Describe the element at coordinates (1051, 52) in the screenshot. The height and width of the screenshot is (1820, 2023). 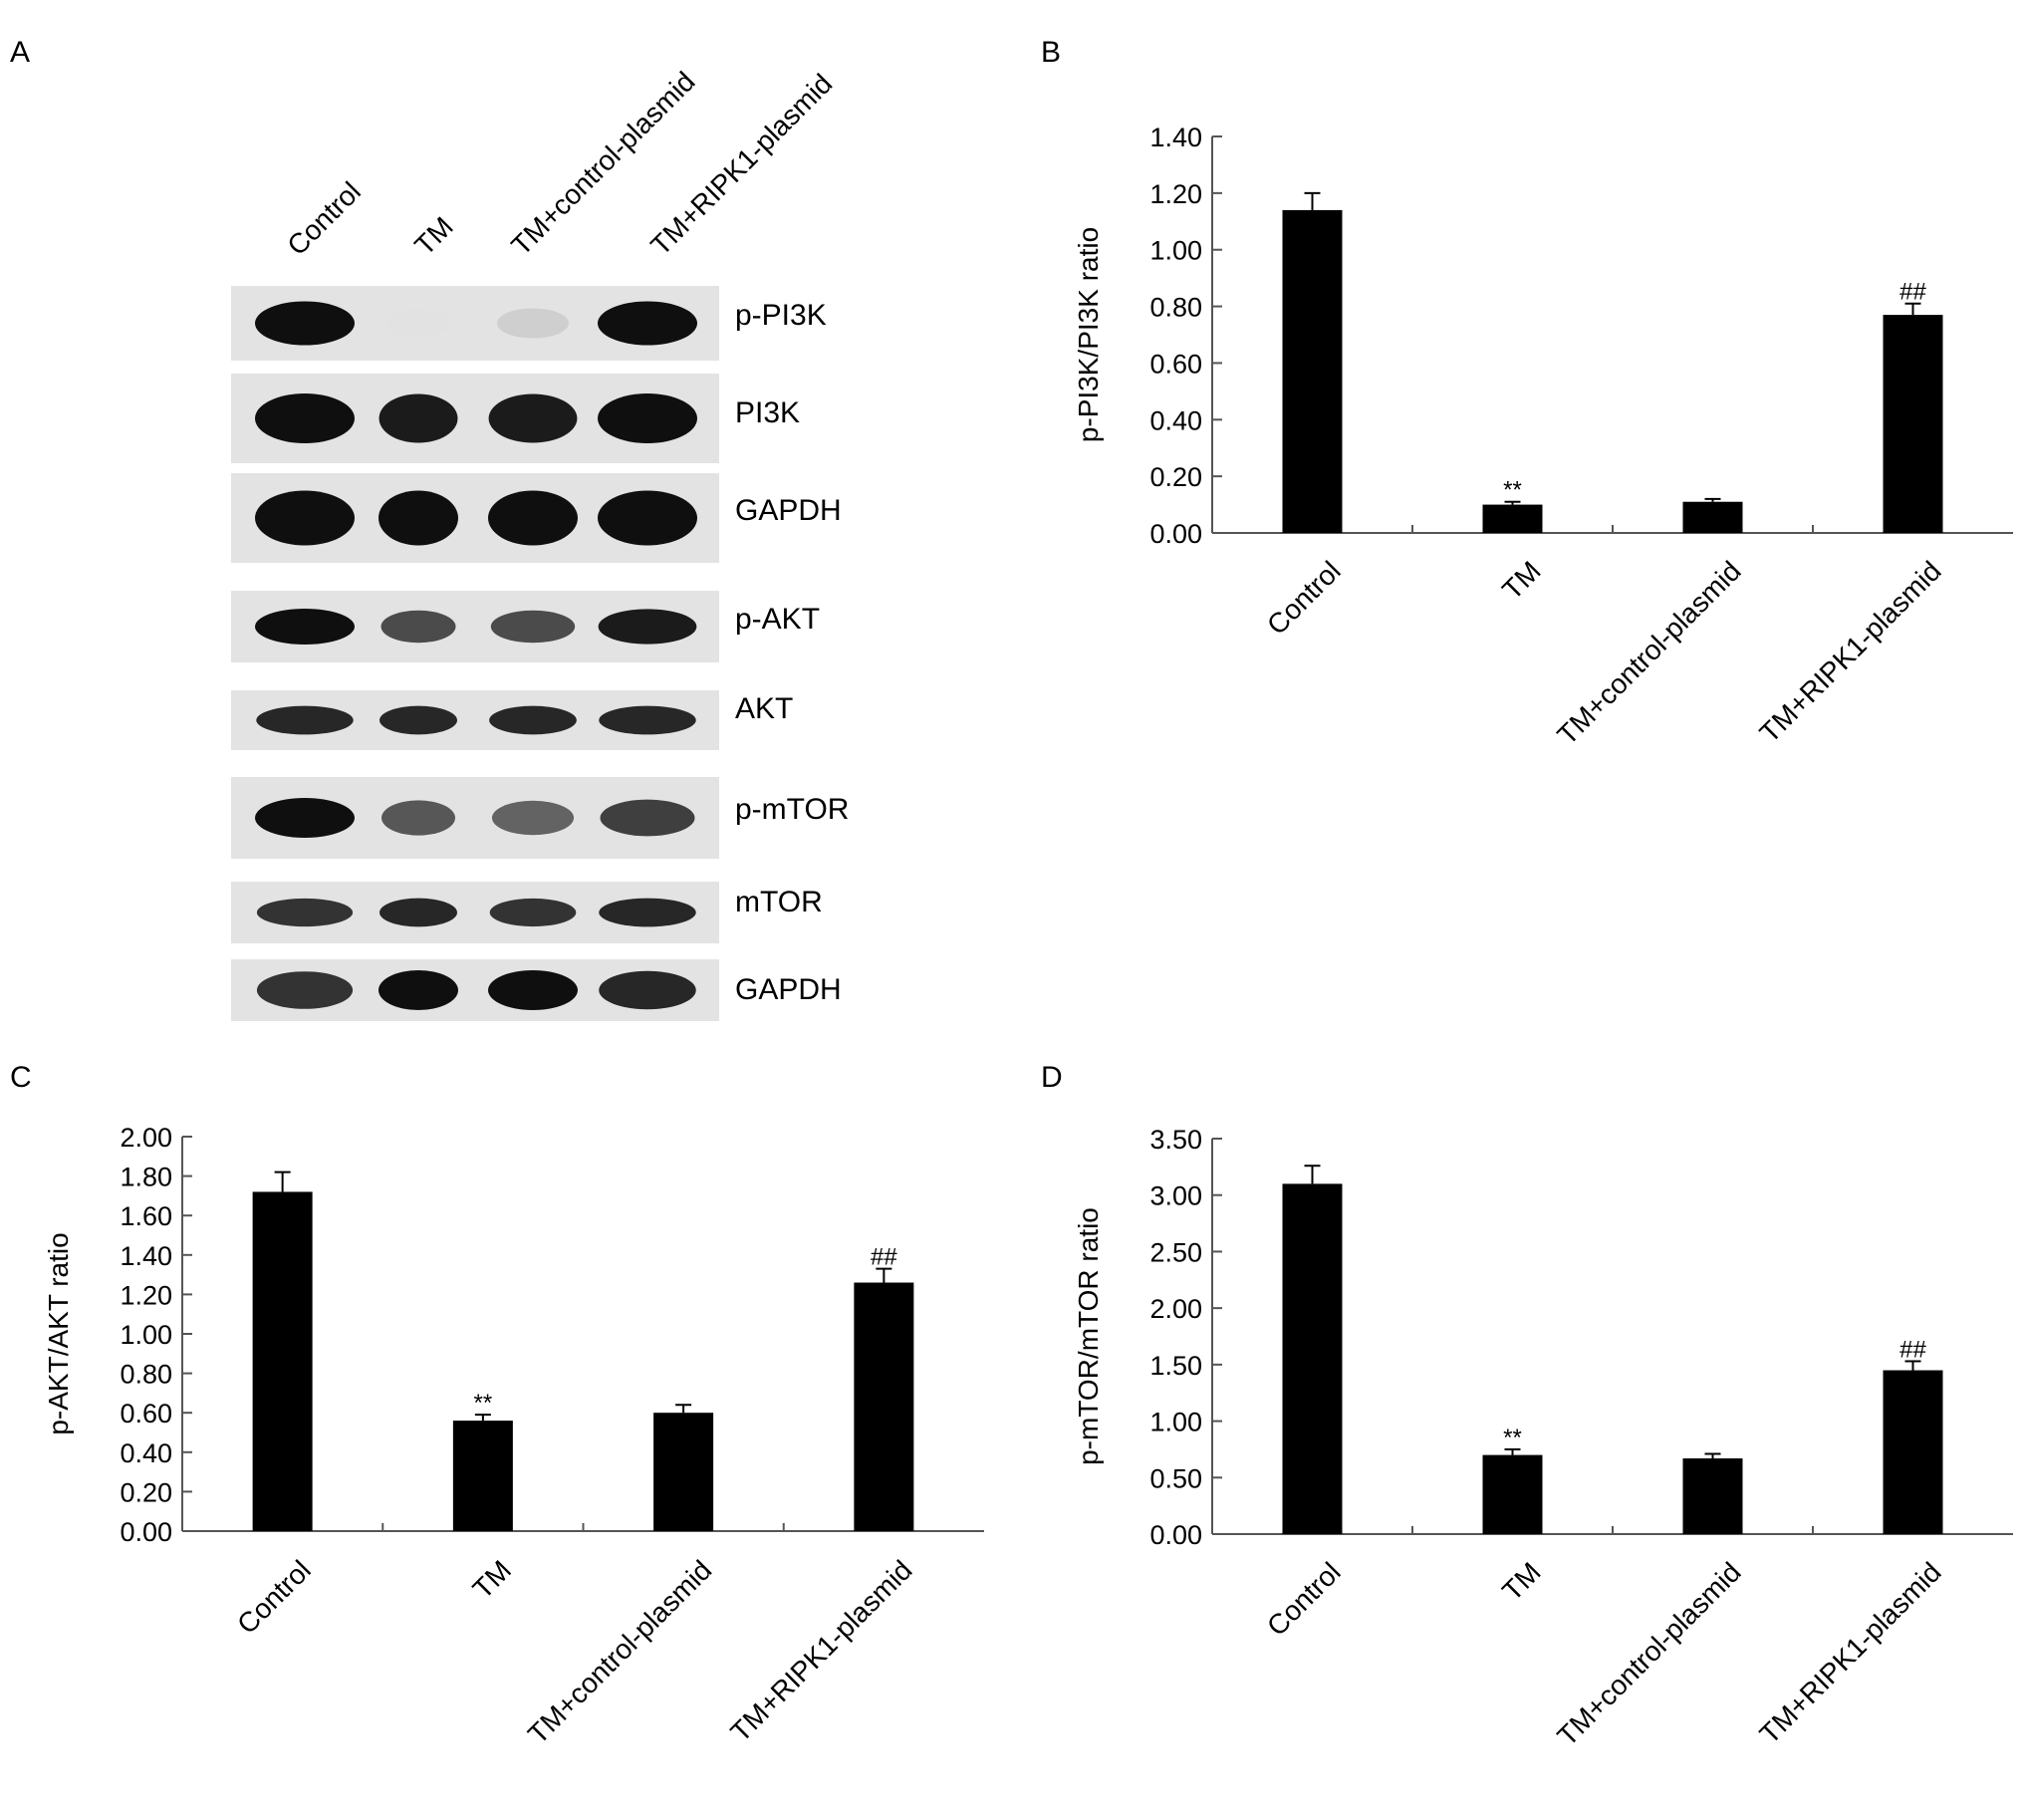
I see `panel-label-b: B` at that location.